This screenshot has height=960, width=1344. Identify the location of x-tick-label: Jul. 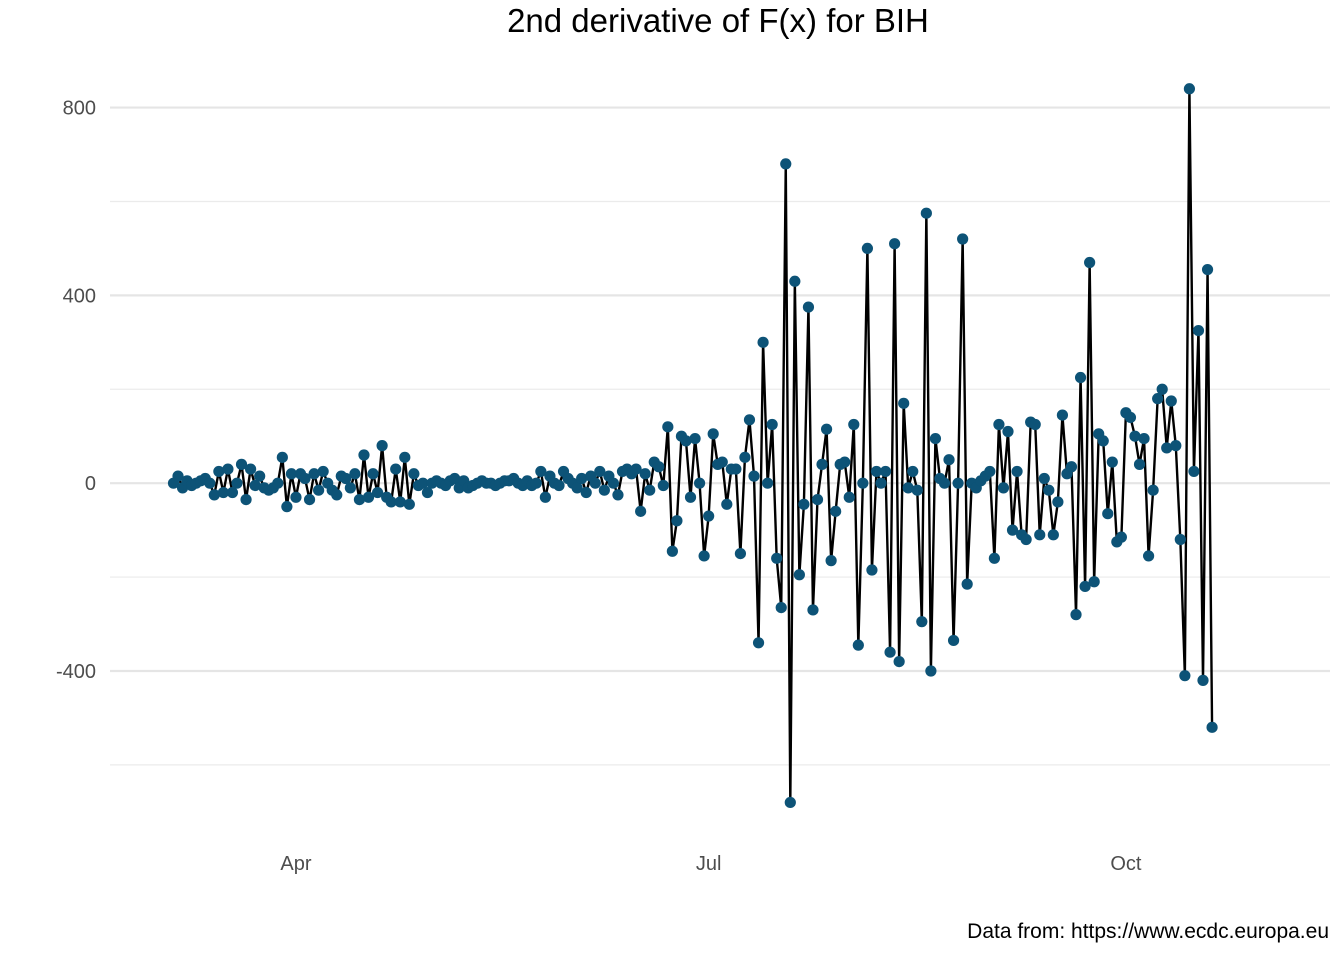
(709, 864).